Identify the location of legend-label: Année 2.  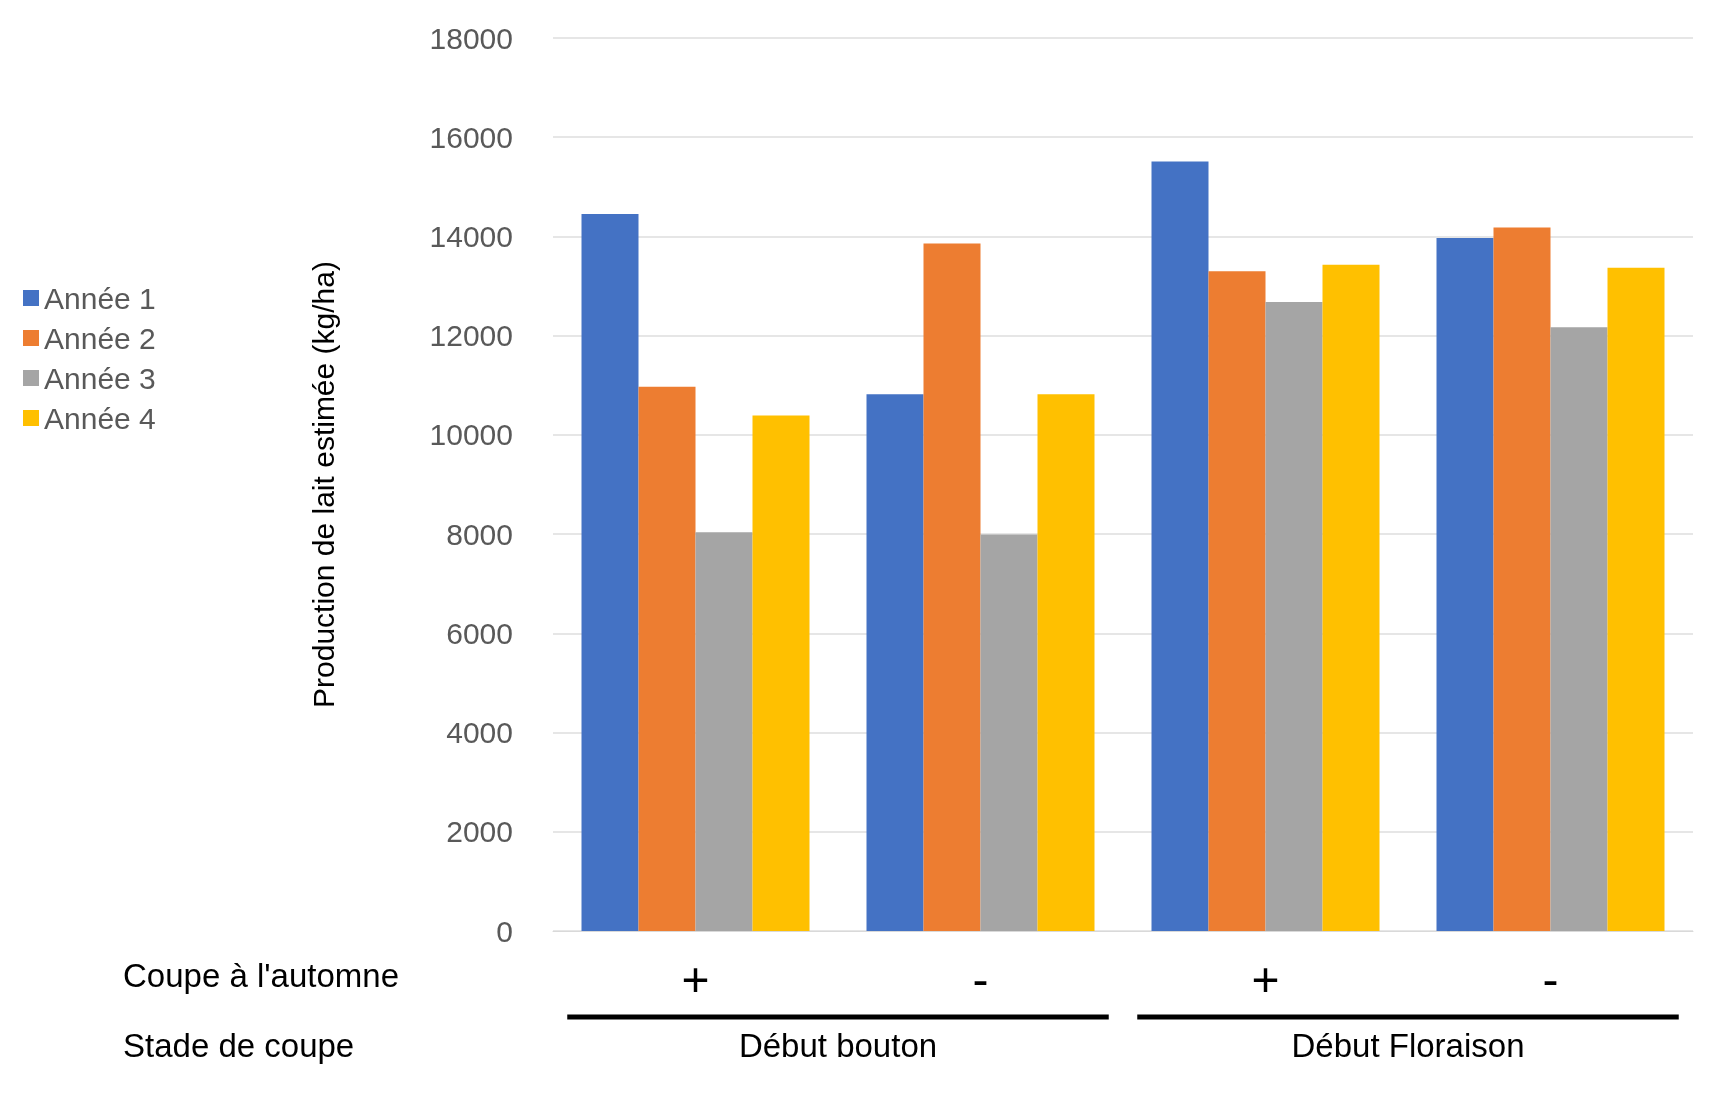
(100, 338).